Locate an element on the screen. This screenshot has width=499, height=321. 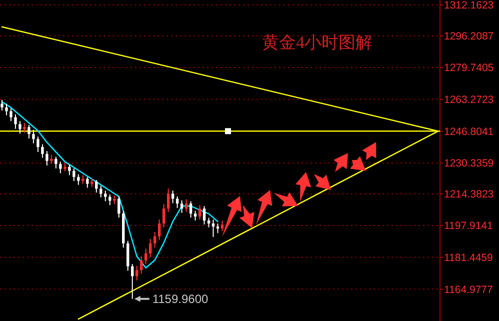
y-tick-label: 1181.4459 is located at coordinates (469, 258).